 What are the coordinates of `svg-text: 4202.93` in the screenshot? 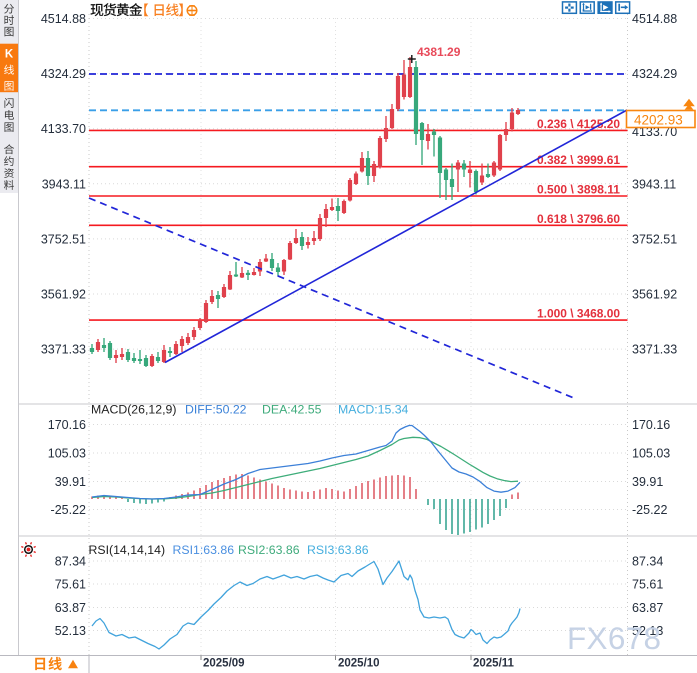 It's located at (658, 120).